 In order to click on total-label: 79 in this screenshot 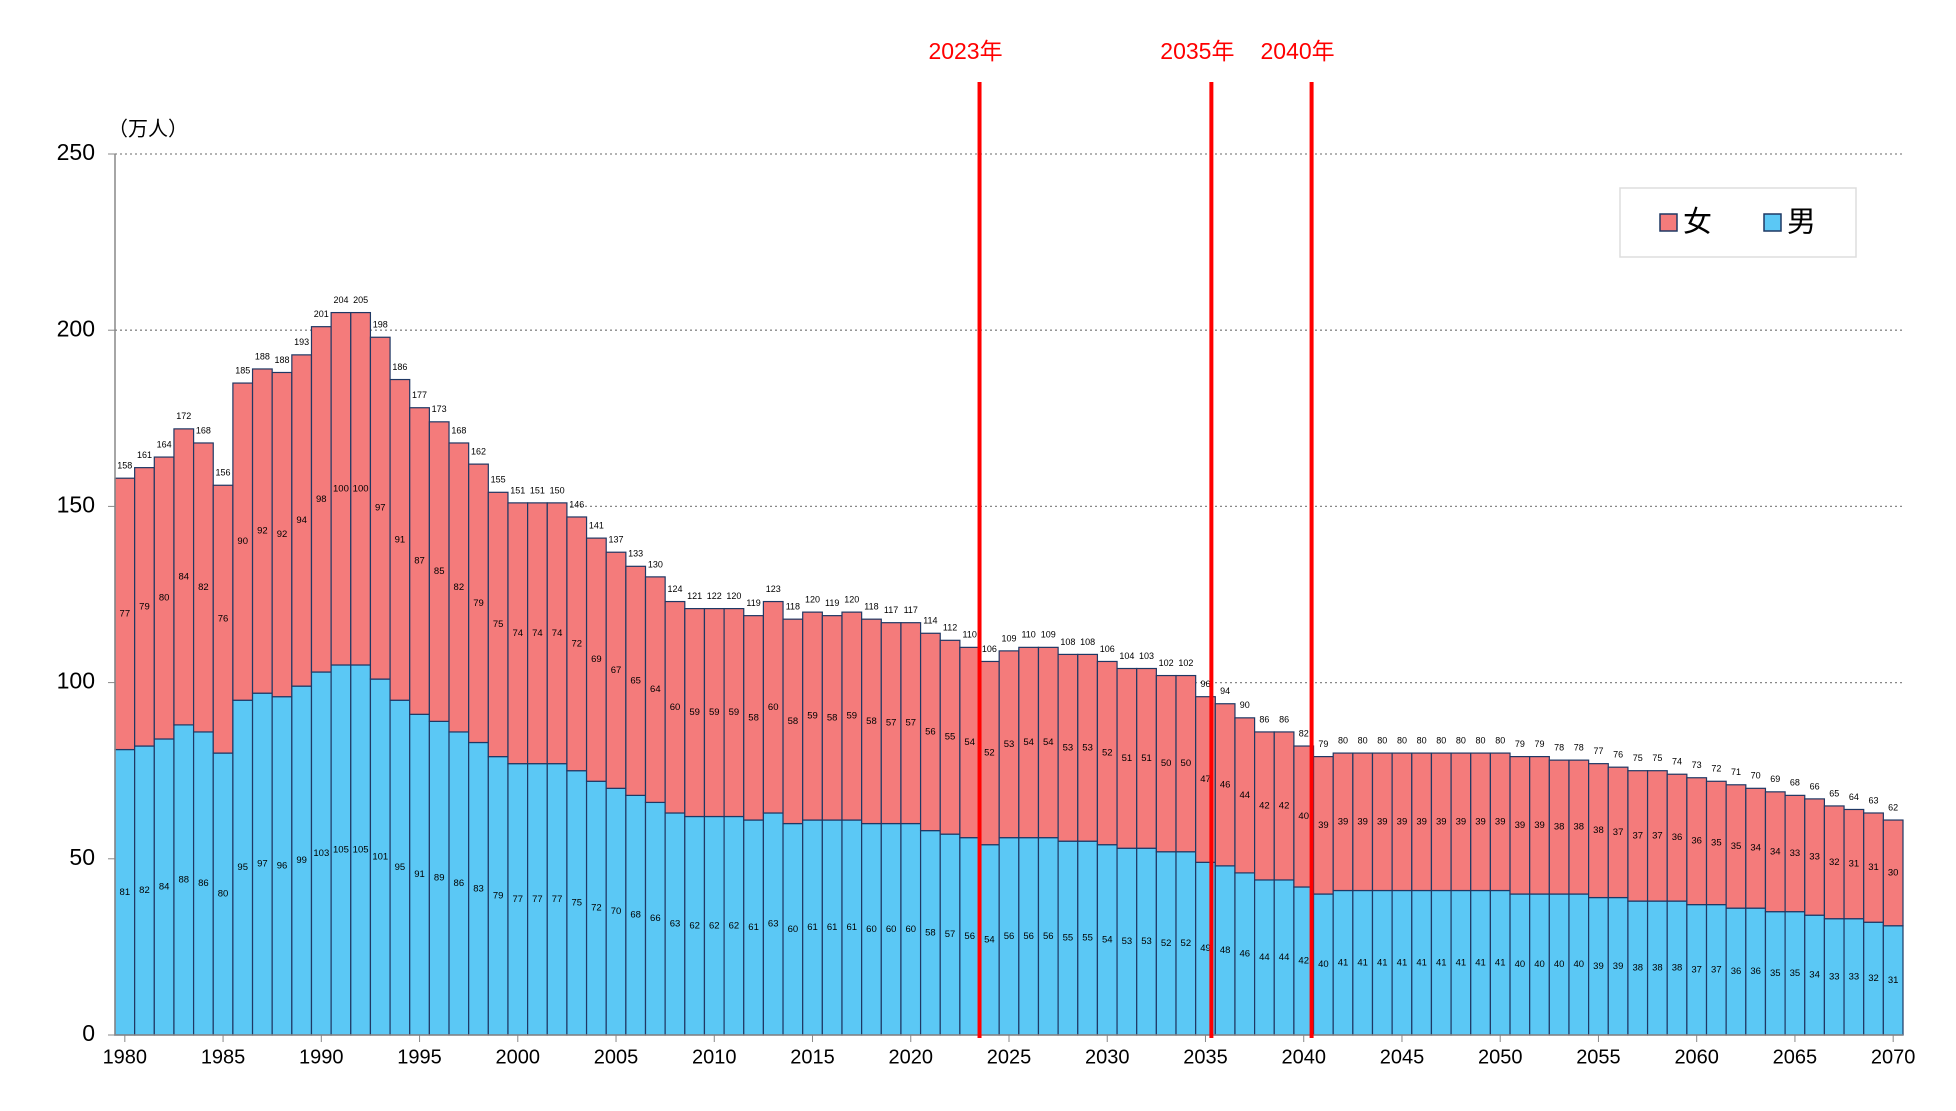, I will do `click(1323, 744)`.